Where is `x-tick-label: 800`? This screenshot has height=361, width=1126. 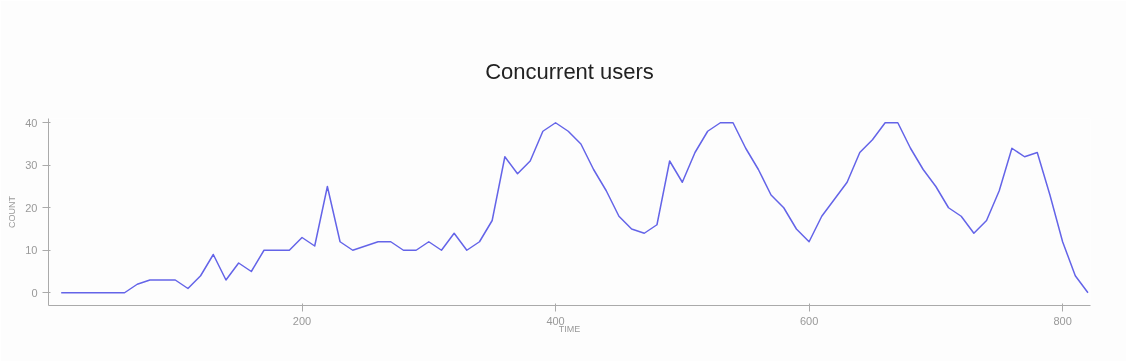
x-tick-label: 800 is located at coordinates (1062, 320).